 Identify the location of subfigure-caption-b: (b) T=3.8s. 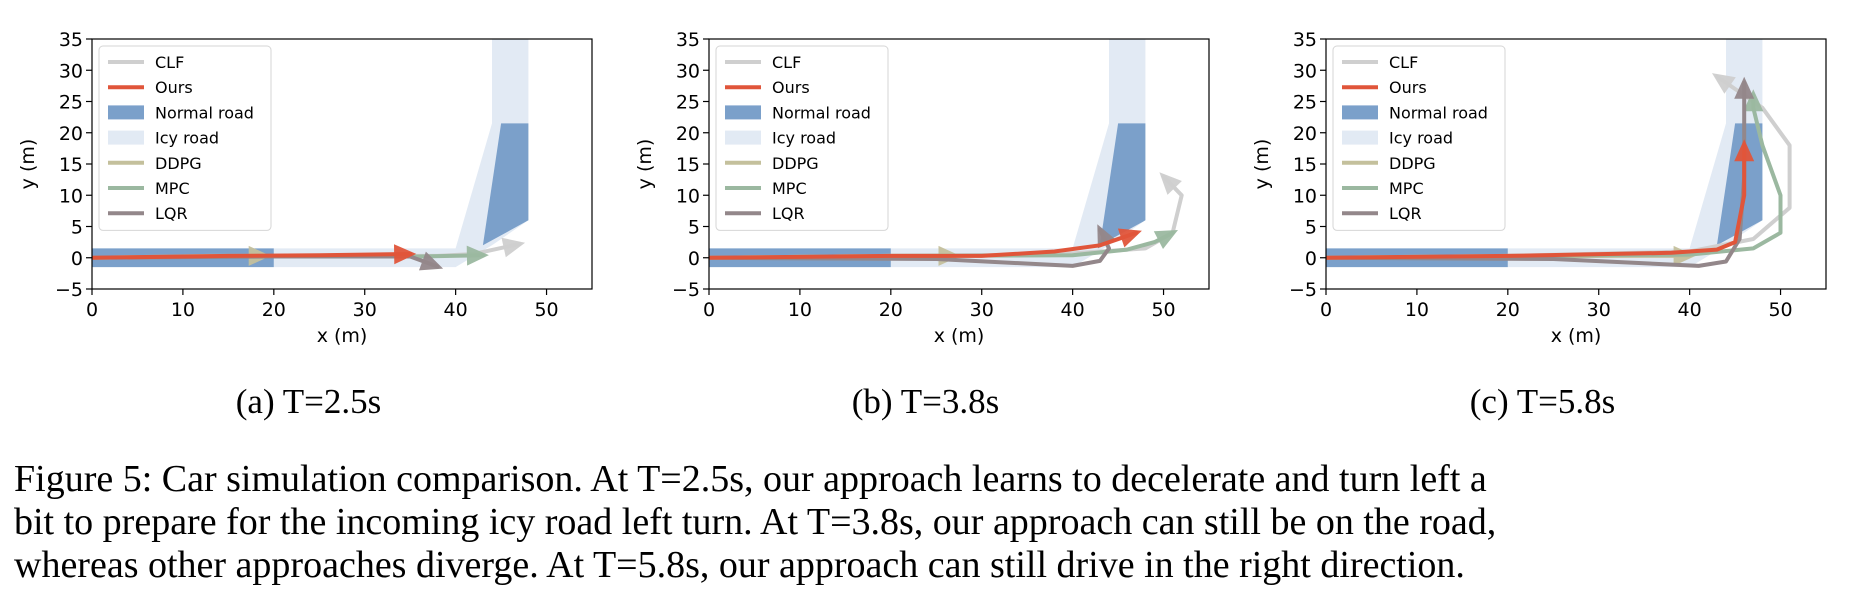
(925, 401).